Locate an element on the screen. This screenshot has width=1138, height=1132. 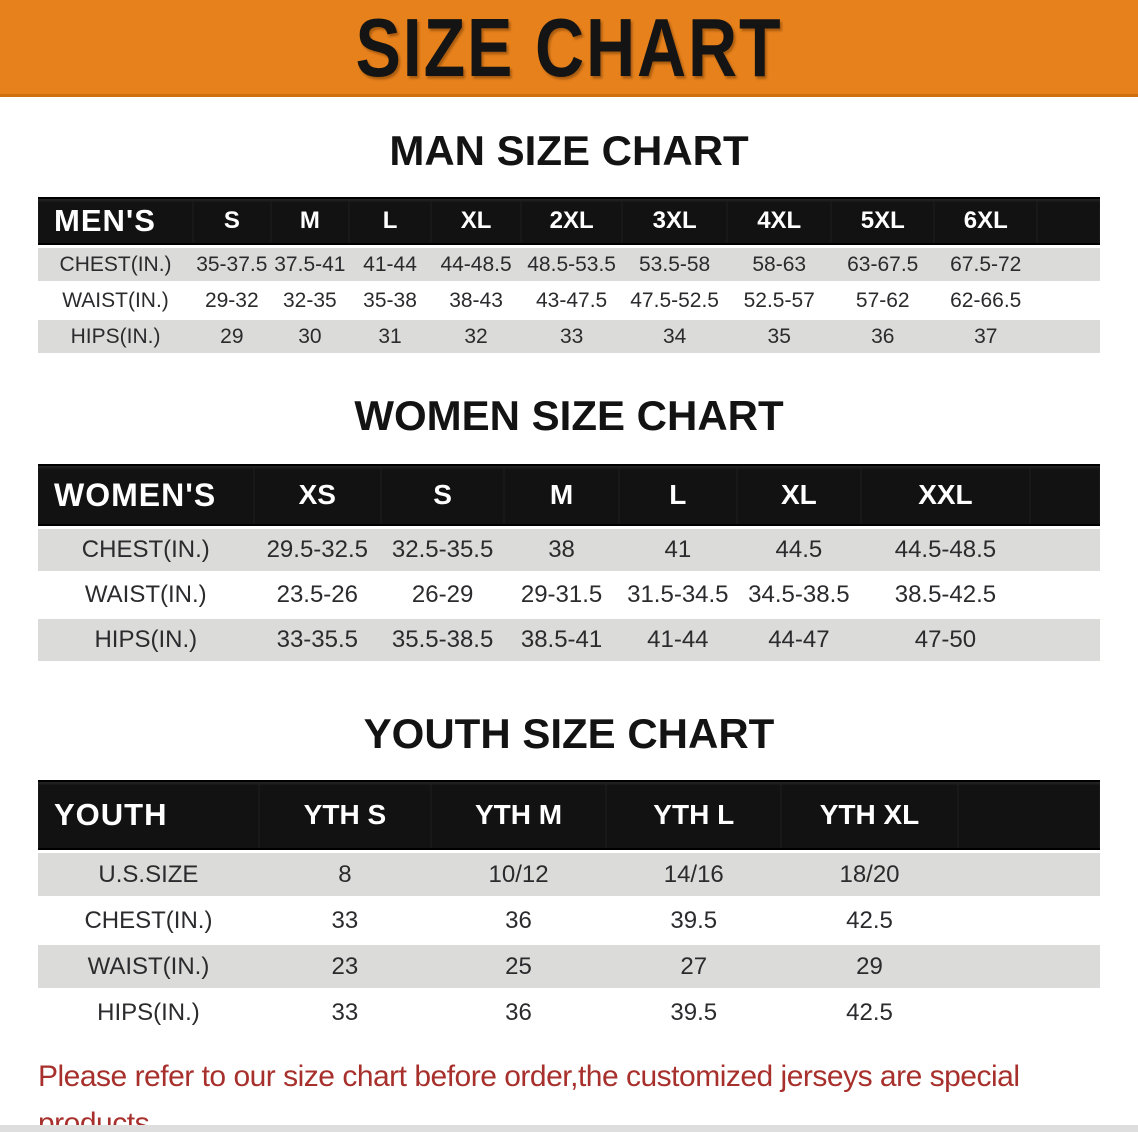
table-cell: 58-63 is located at coordinates (779, 264).